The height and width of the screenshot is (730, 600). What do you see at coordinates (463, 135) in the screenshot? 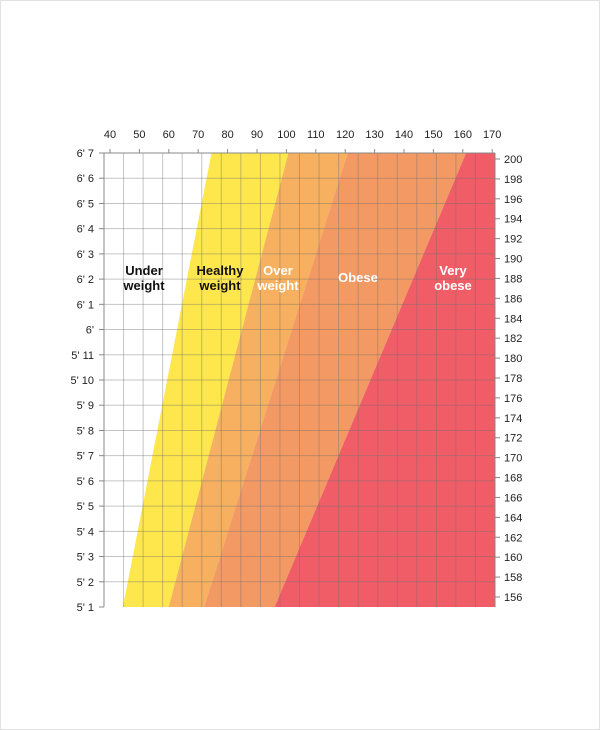
I see `x-tick-label: 160` at bounding box center [463, 135].